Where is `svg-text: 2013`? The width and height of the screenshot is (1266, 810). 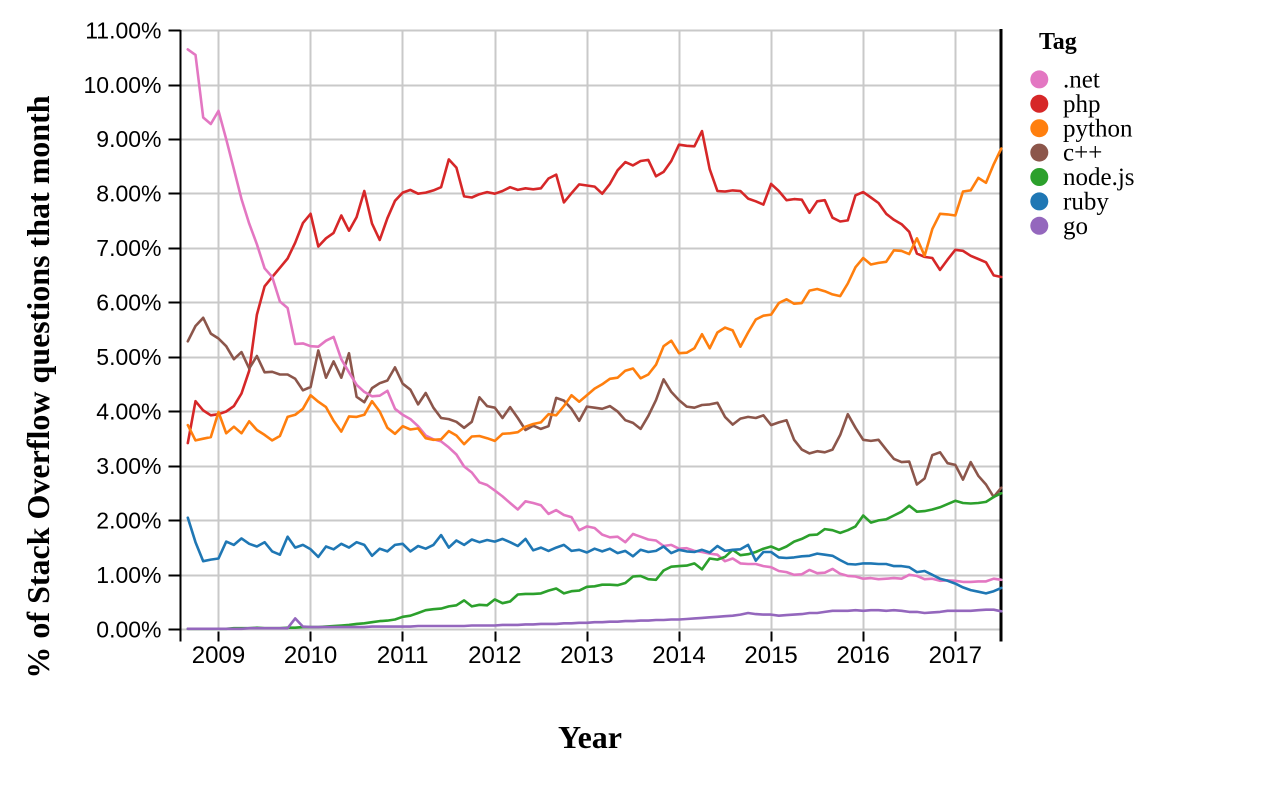 svg-text: 2013 is located at coordinates (586, 655).